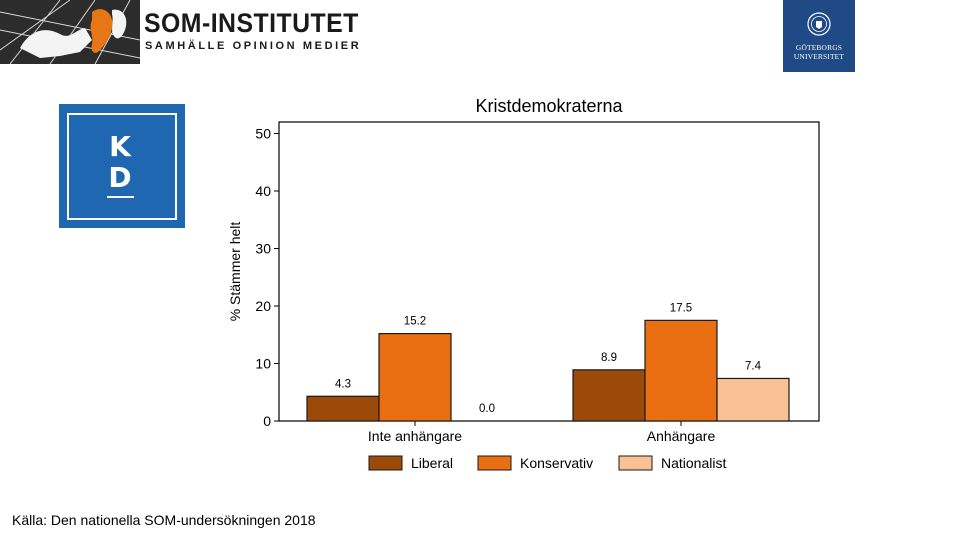 Image resolution: width=960 pixels, height=540 pixels. I want to click on bar-data-label: 15.2, so click(415, 322).